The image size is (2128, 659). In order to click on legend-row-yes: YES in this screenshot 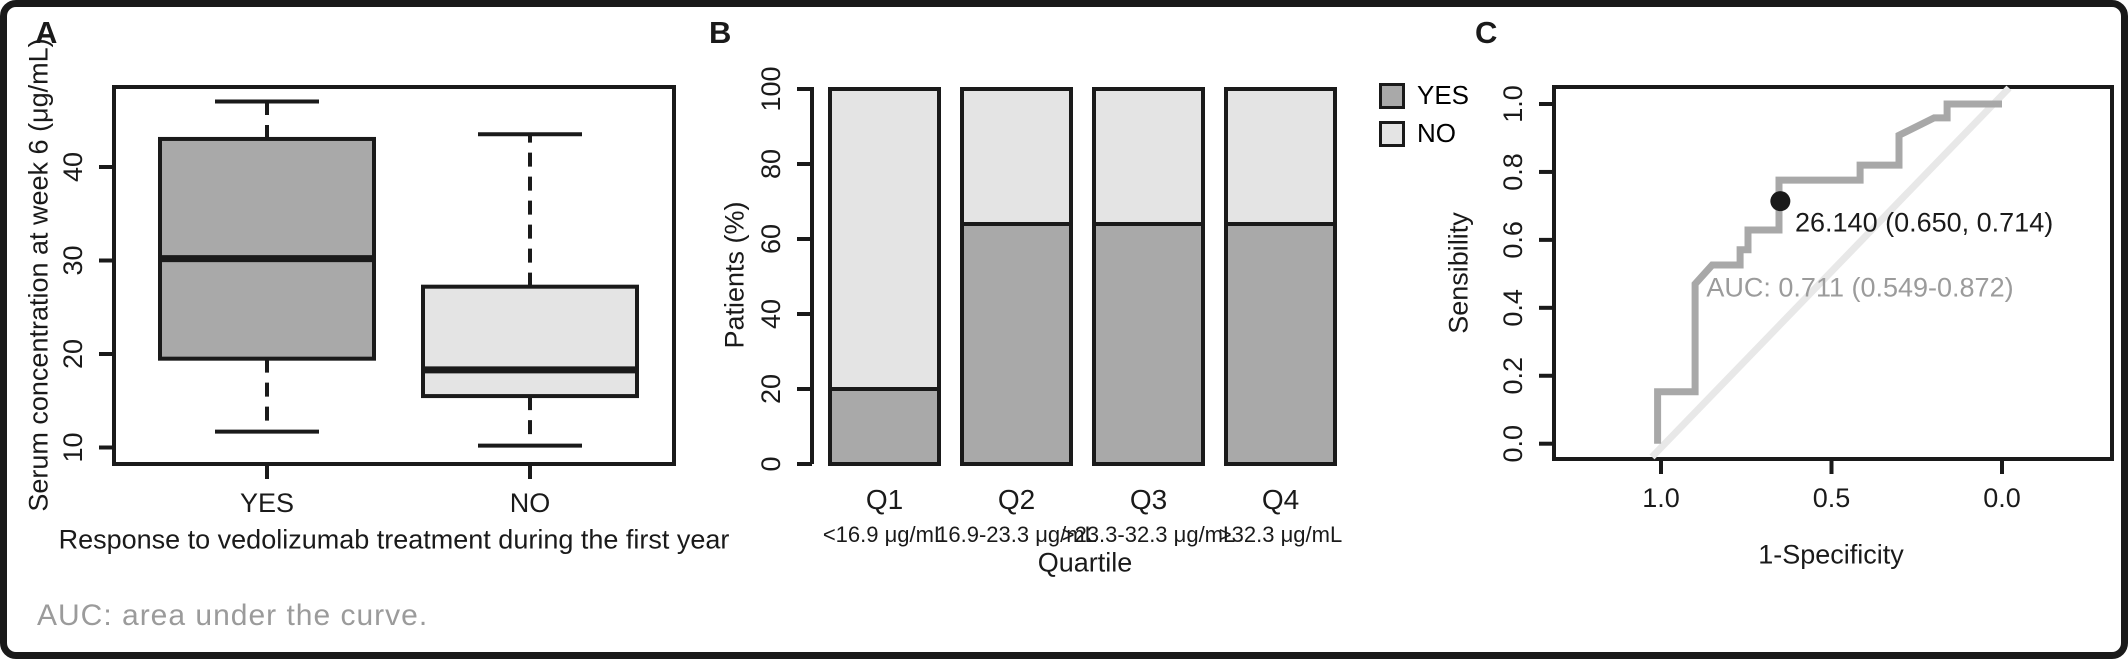, I will do `click(1424, 95)`.